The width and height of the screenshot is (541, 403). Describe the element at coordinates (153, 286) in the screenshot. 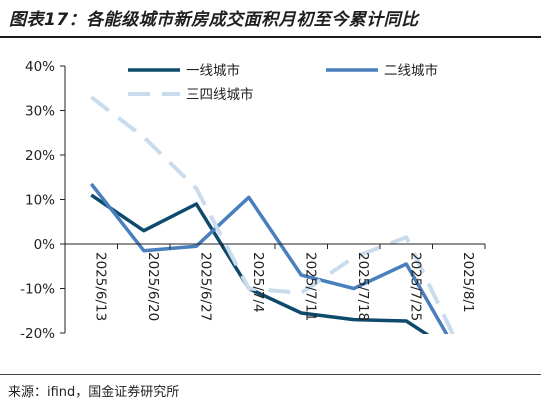

I see `x-tick-label: 2025/6/20` at that location.